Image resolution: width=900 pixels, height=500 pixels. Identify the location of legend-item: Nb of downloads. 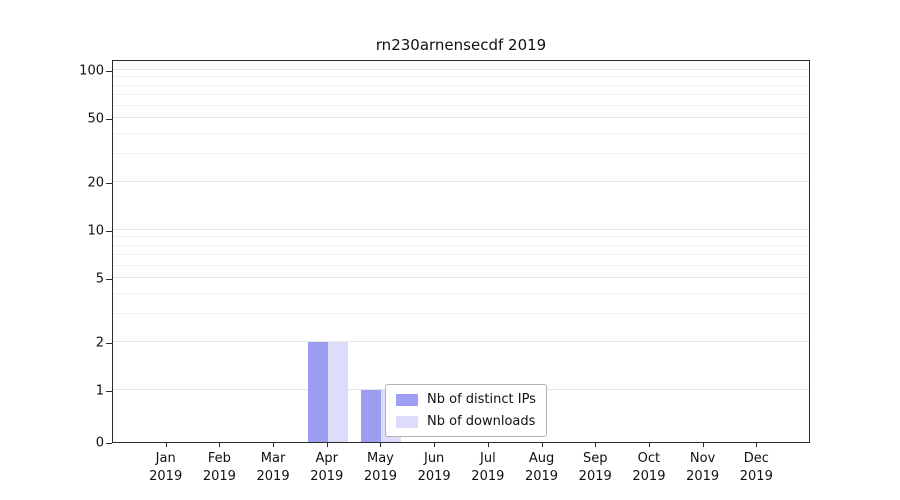
(466, 421).